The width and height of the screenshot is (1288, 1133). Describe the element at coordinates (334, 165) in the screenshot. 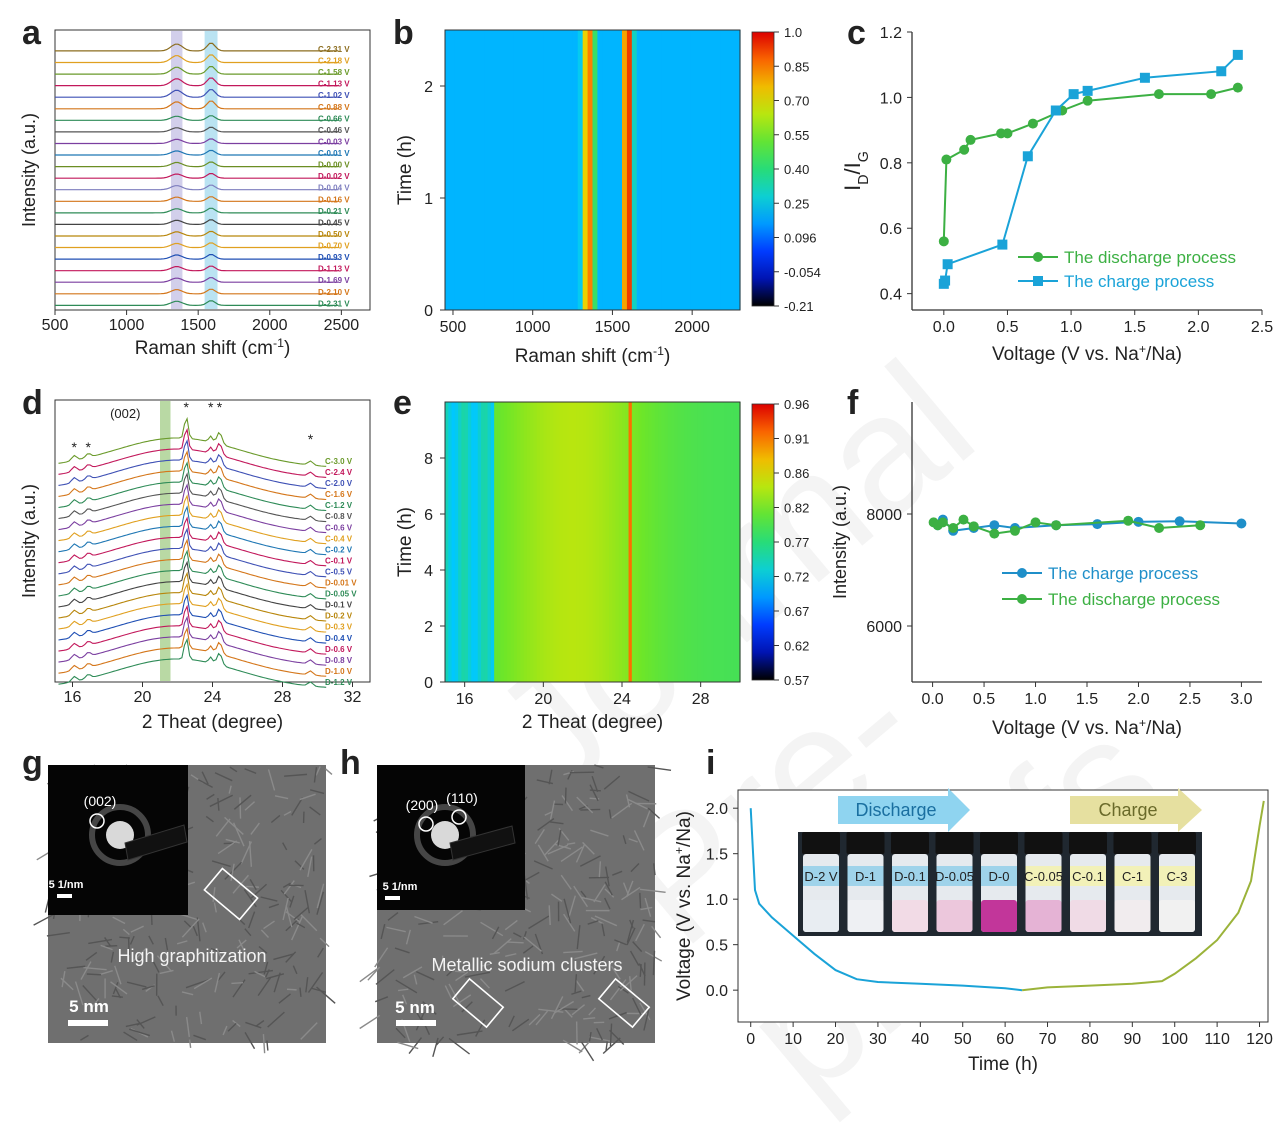

I see `series-label-a: D-0.00 V` at that location.